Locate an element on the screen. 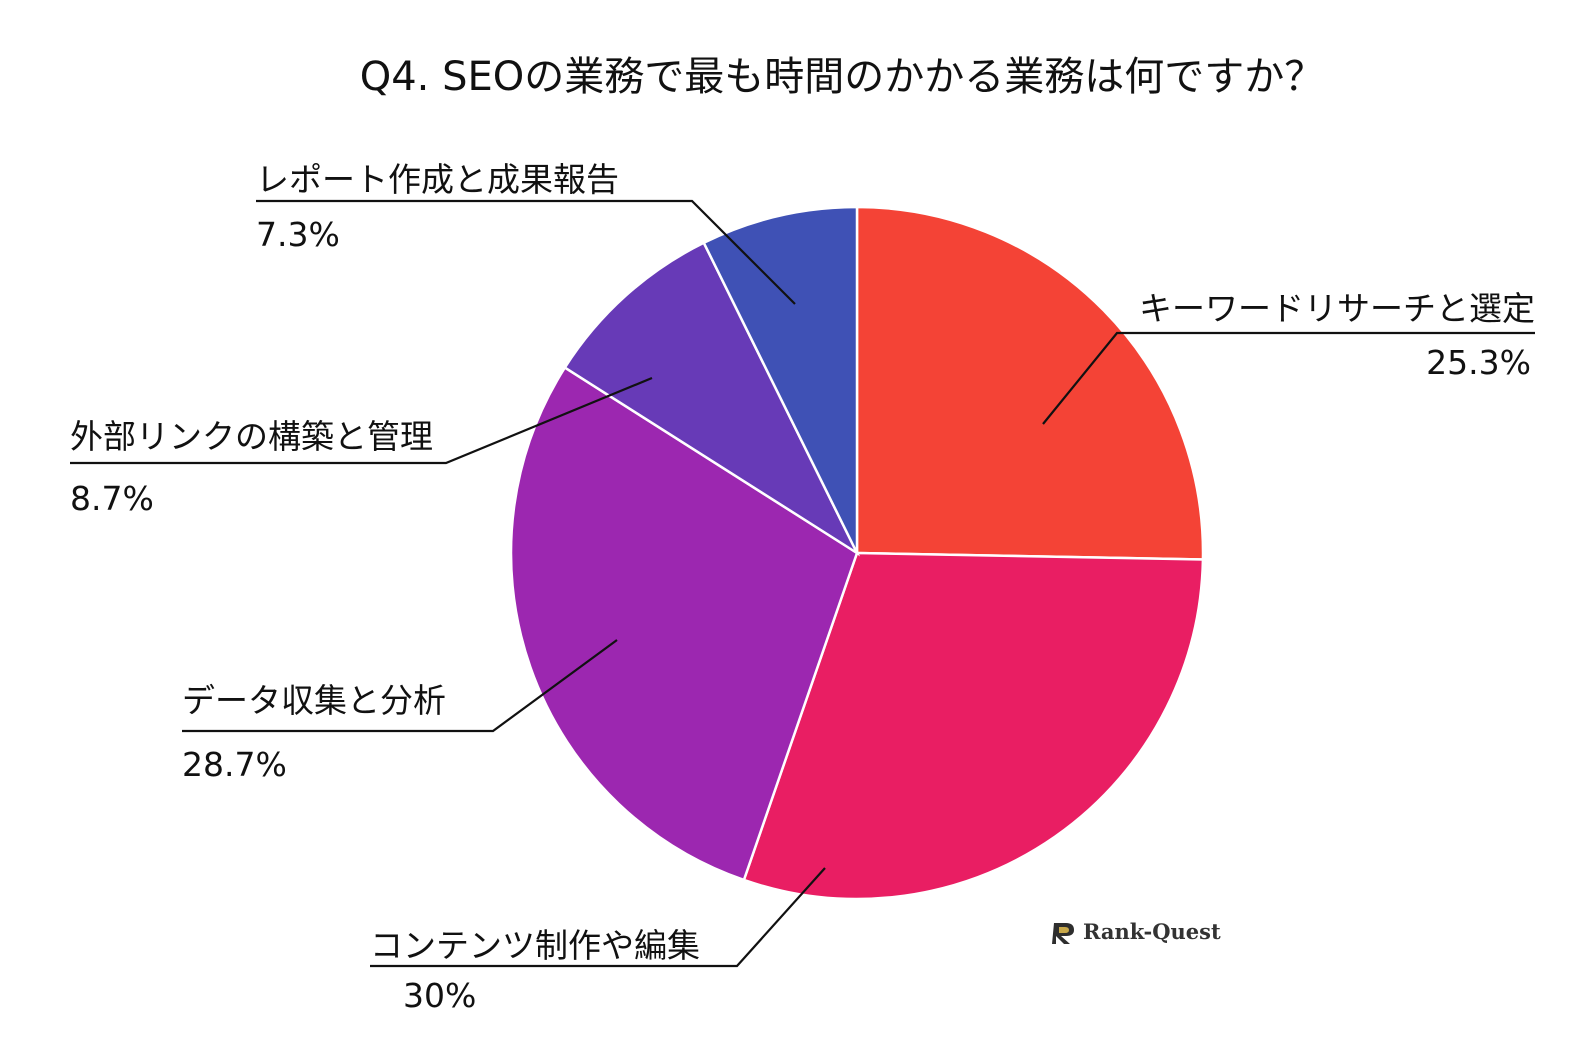 This screenshot has height=1052, width=1572. leader-line-keyword-research is located at coordinates (1288, 378).